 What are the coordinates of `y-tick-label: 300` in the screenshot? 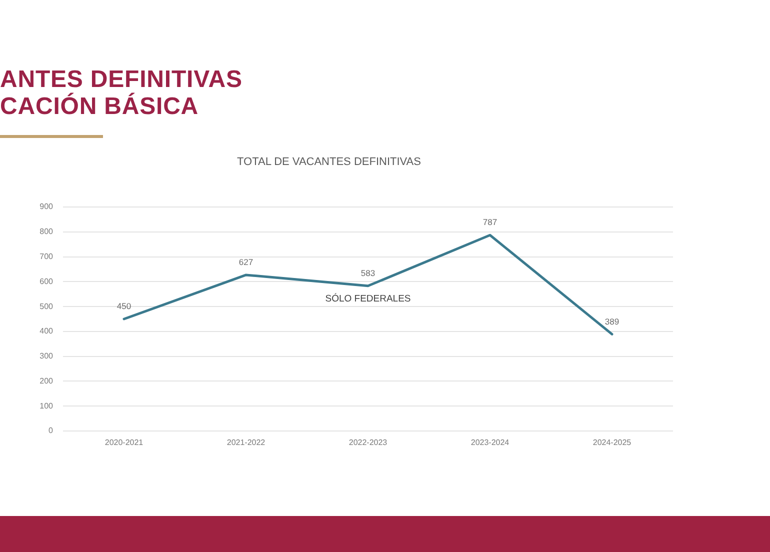 It's located at (47, 356).